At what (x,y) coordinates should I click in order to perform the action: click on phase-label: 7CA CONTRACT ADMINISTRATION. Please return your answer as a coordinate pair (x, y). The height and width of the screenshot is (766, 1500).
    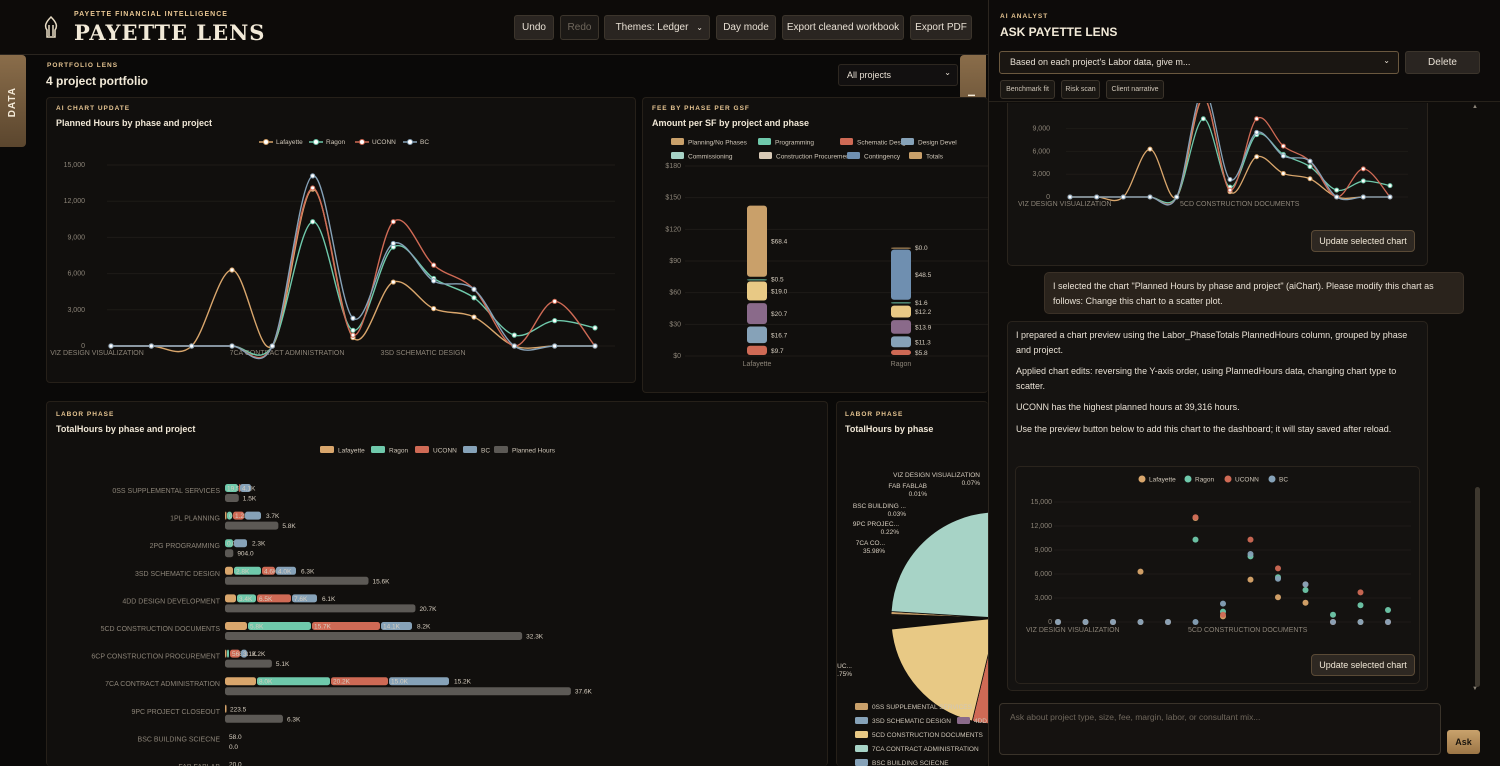
    Looking at the image, I should click on (162, 684).